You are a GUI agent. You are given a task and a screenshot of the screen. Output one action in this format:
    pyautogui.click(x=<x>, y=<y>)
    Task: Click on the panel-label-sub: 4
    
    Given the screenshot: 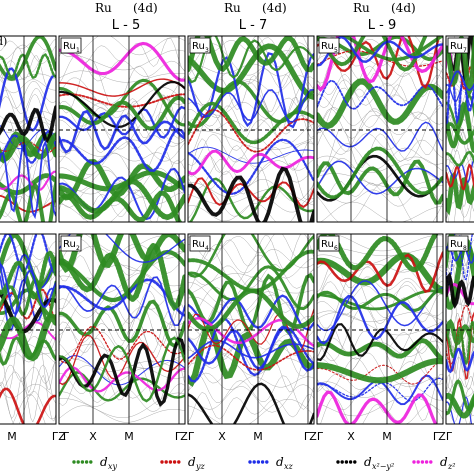 What is the action you would take?
    pyautogui.click(x=207, y=248)
    